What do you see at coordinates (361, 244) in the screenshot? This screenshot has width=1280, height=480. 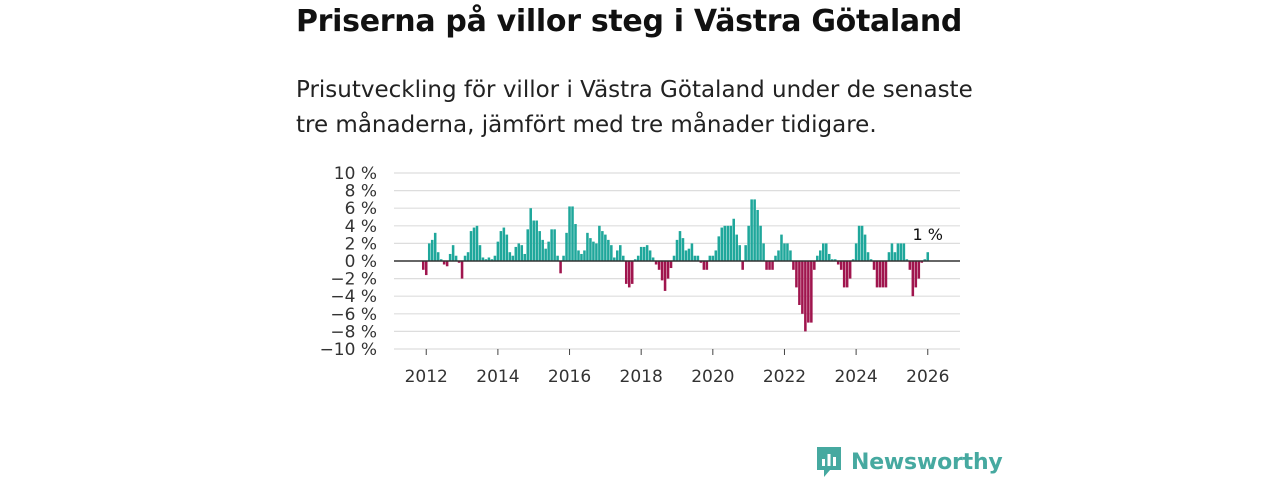 I see `y-tick-label: 2 %` at bounding box center [361, 244].